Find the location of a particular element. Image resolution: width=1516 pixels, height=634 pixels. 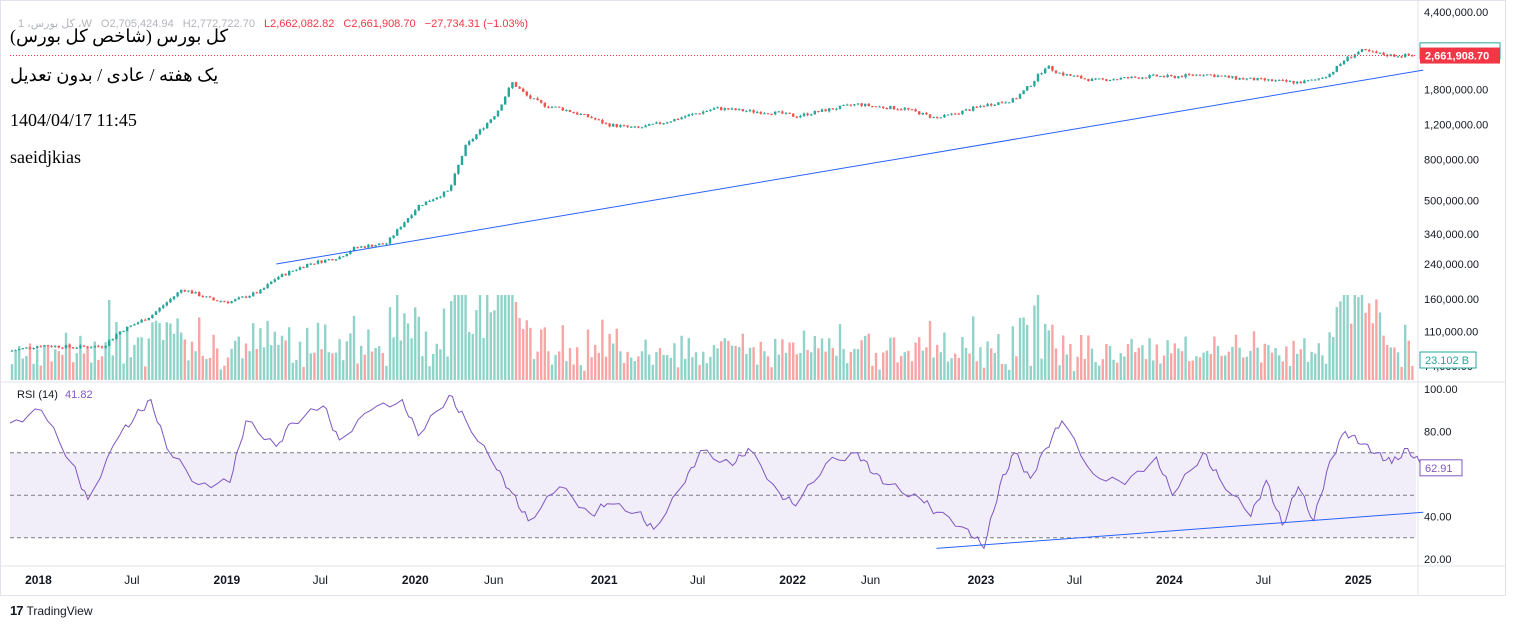

time-tick-label: Jul is located at coordinates (131, 580).